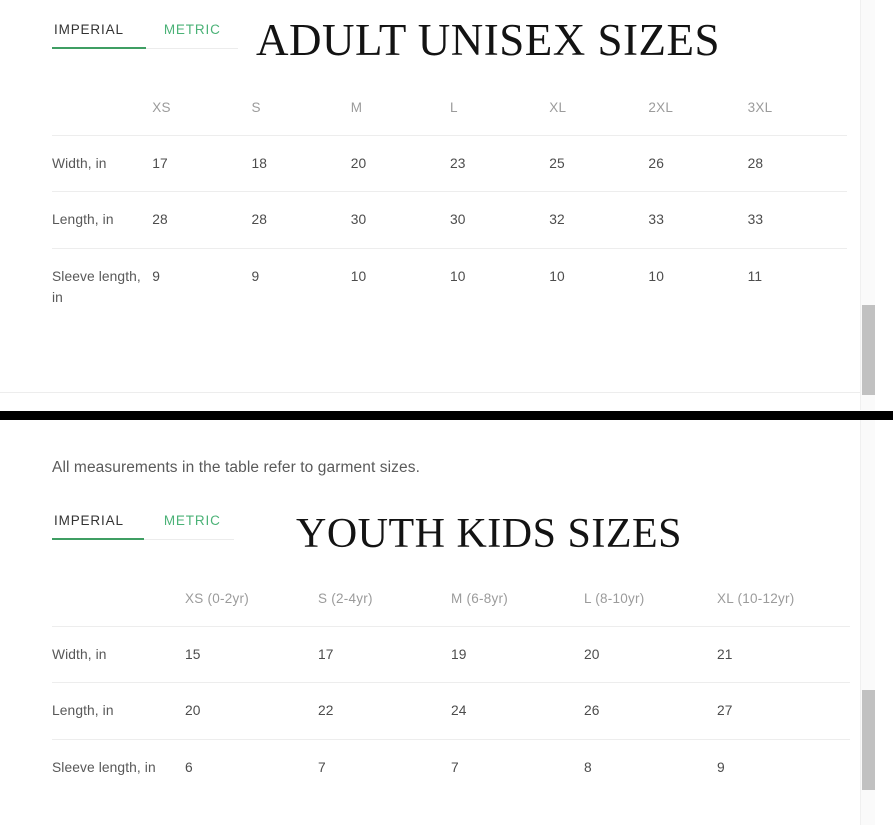  I want to click on adult-width-s: 18, so click(301, 164).